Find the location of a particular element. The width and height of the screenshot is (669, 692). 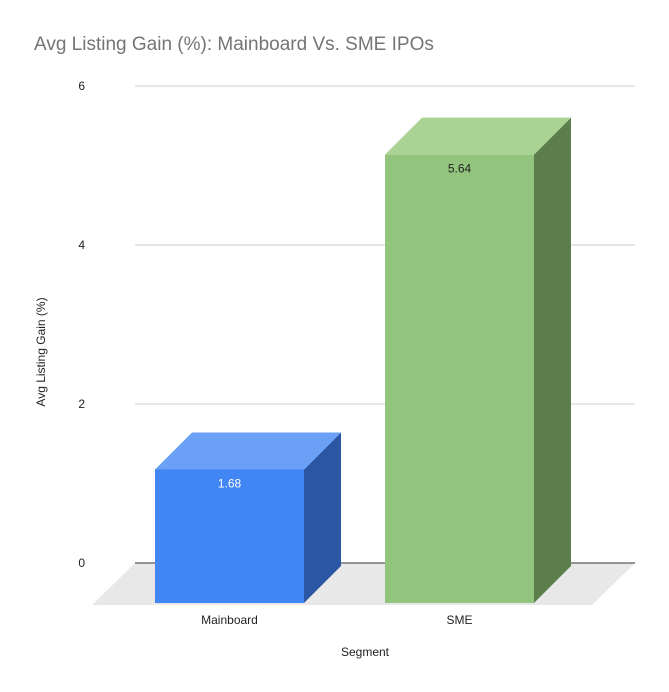

x-axis-title: Segment is located at coordinates (365, 652).